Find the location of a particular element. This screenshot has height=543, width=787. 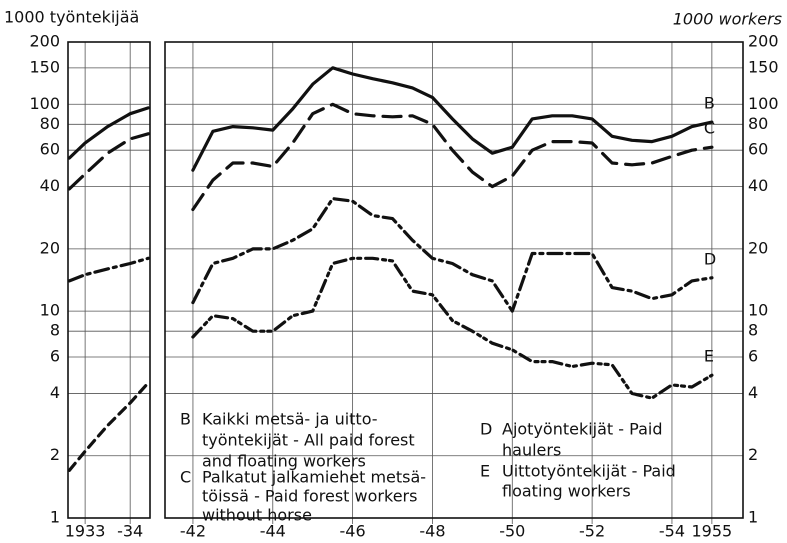

x-tick-label: -44 is located at coordinates (273, 531).